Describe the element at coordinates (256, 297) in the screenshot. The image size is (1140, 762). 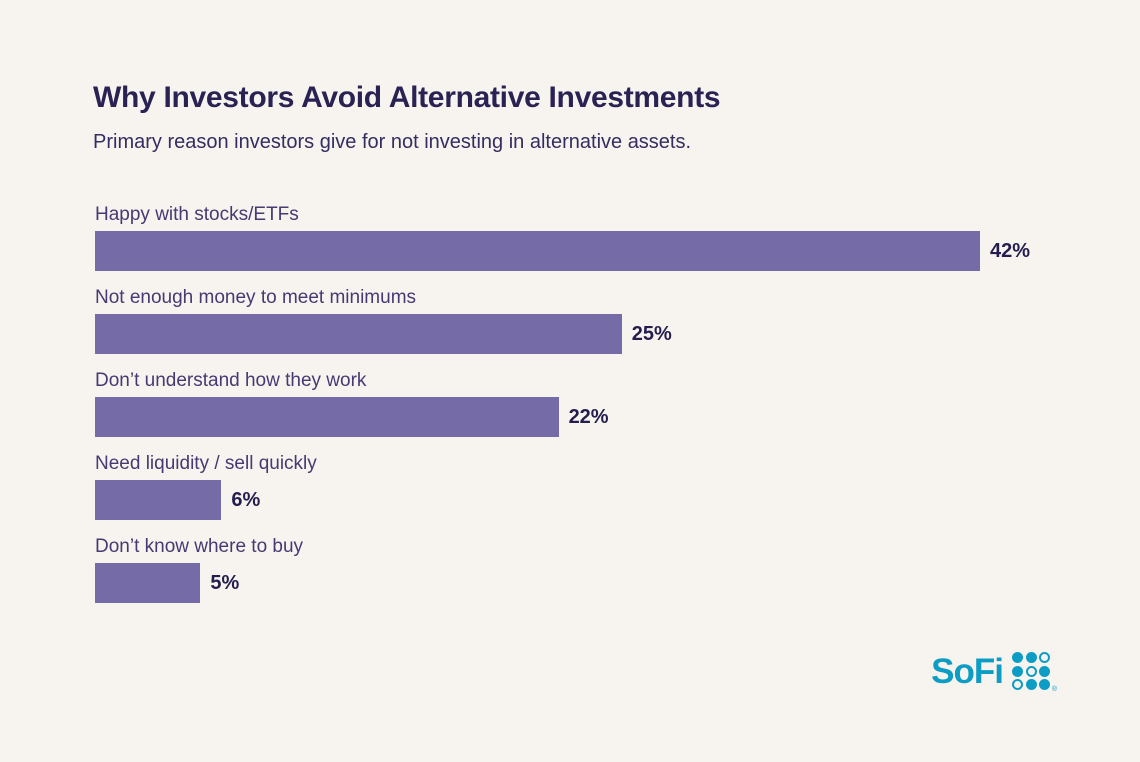
I see `bar-label: Not enough money to meet minimums` at that location.